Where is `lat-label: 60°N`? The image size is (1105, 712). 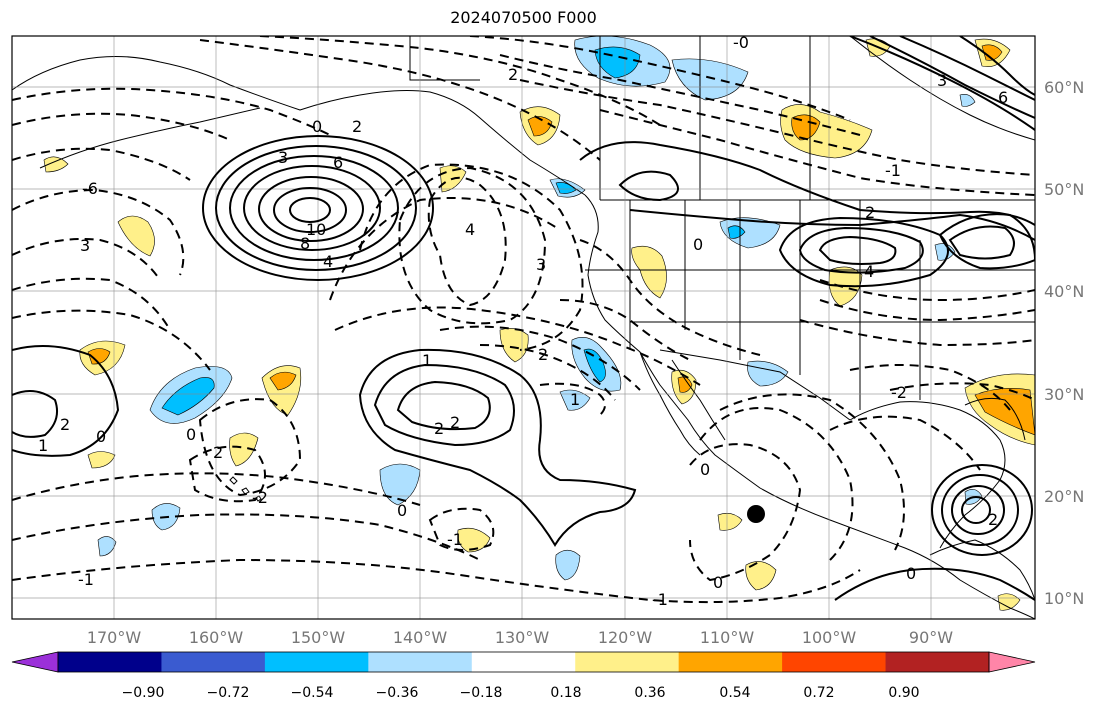
lat-label: 60°N is located at coordinates (1064, 87).